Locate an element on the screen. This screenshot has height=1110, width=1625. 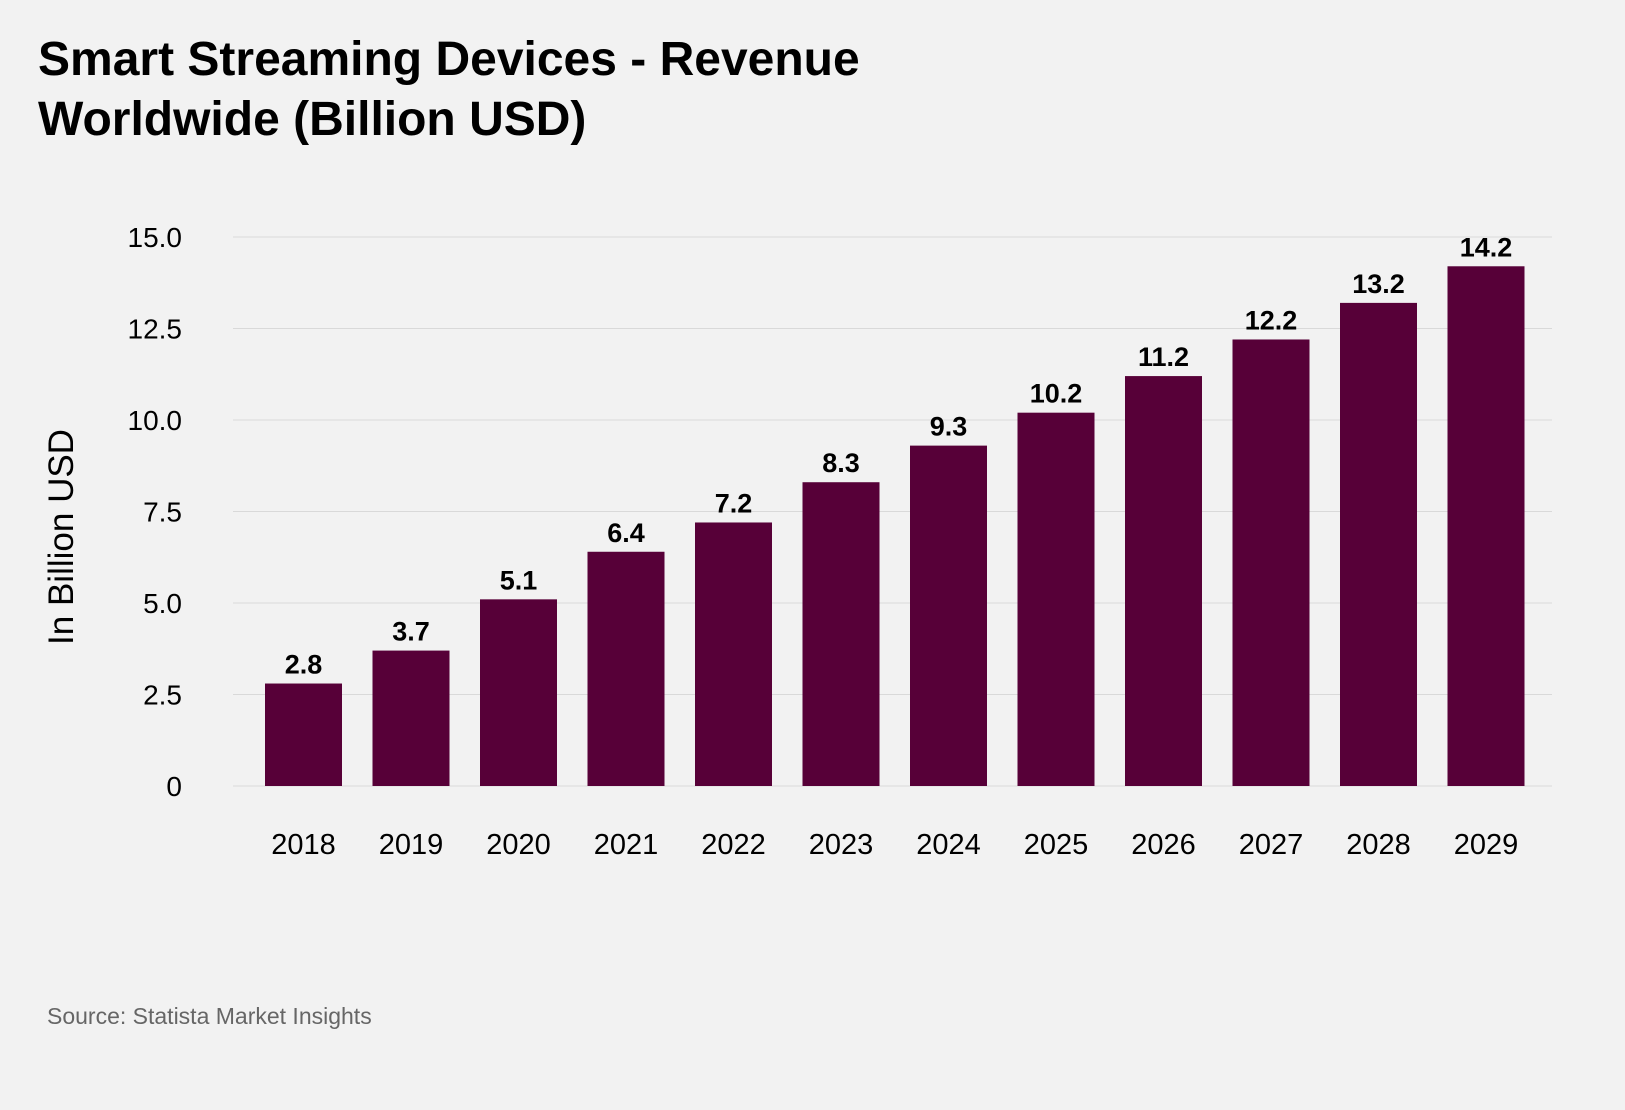
x-tick-label: 2025 is located at coordinates (1056, 845).